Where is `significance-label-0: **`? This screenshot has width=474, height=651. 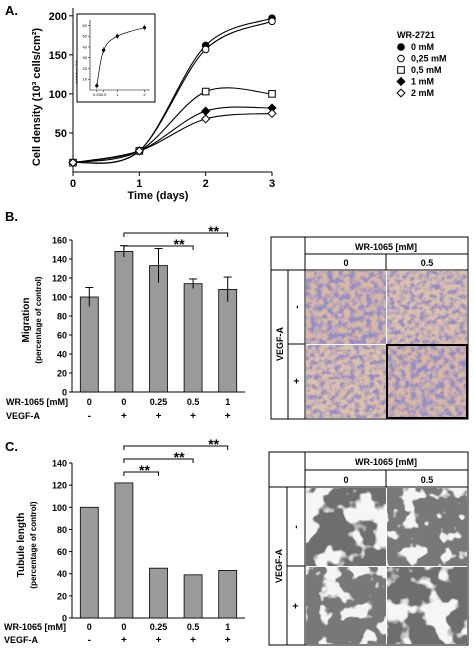 significance-label-0: ** is located at coordinates (144, 470).